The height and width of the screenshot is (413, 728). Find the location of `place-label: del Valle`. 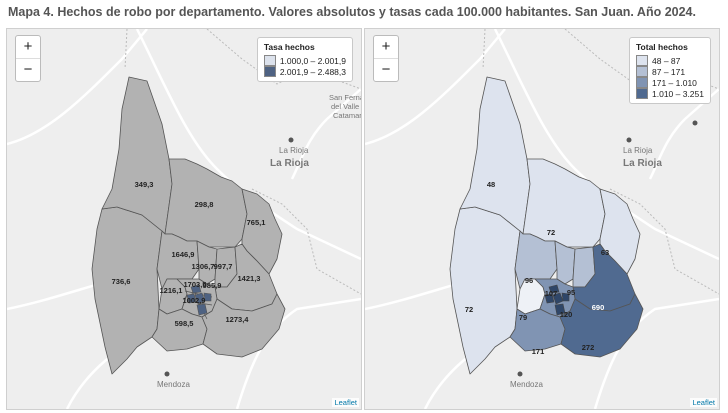

place-label: del Valle is located at coordinates (345, 106).